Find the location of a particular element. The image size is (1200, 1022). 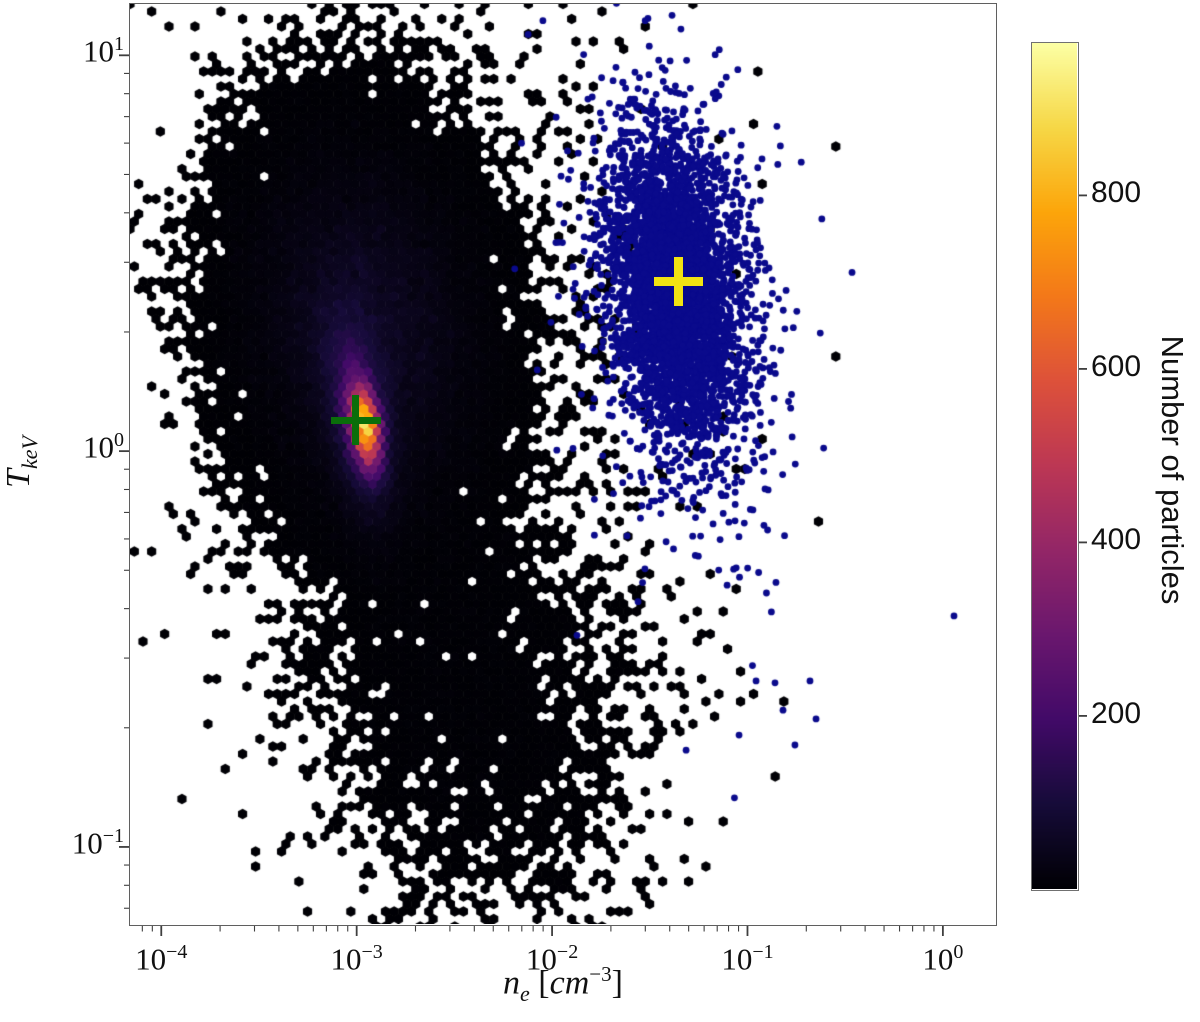

xtick-label: 10⁻² is located at coordinates (552, 959).